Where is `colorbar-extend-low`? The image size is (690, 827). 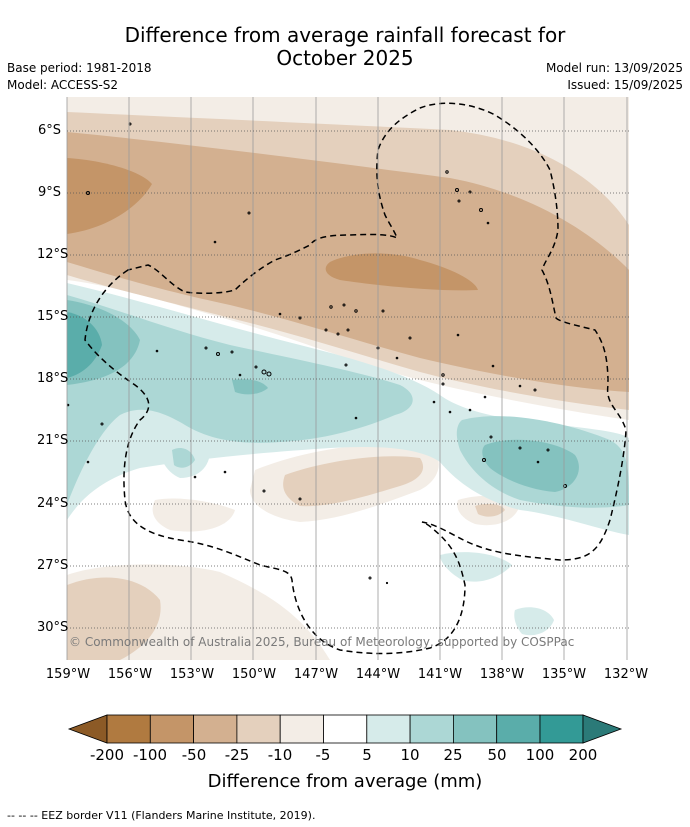 colorbar-extend-low is located at coordinates (87, 729).